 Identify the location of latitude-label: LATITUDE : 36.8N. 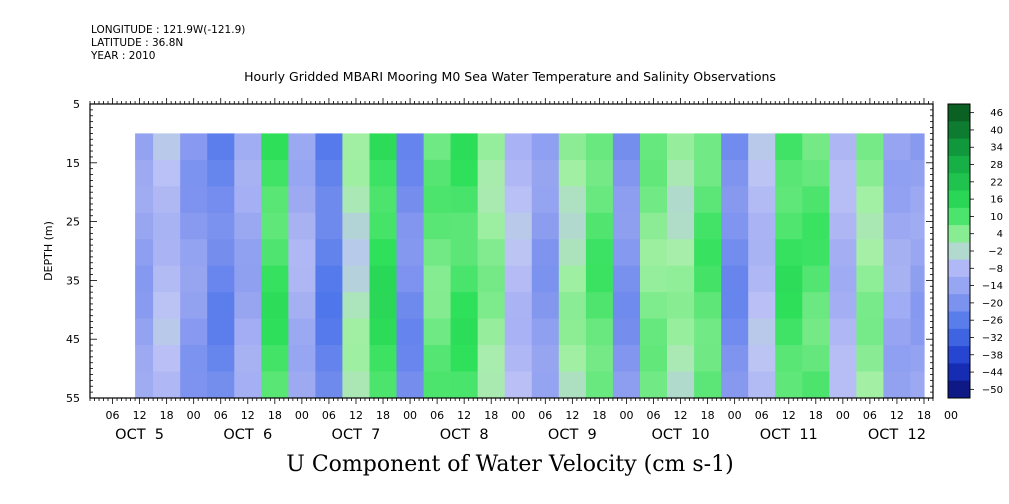
(137, 43).